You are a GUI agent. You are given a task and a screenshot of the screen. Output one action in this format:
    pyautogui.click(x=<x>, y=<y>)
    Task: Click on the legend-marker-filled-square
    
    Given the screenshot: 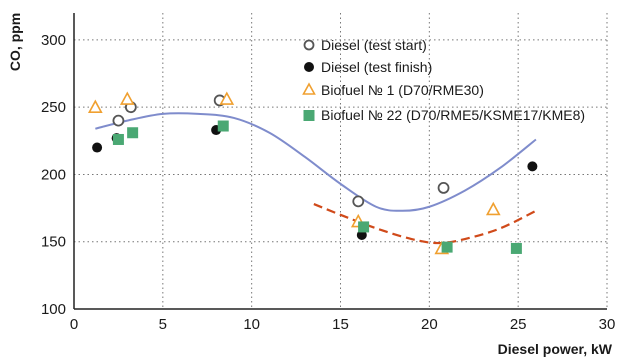 What is the action you would take?
    pyautogui.click(x=309, y=115)
    